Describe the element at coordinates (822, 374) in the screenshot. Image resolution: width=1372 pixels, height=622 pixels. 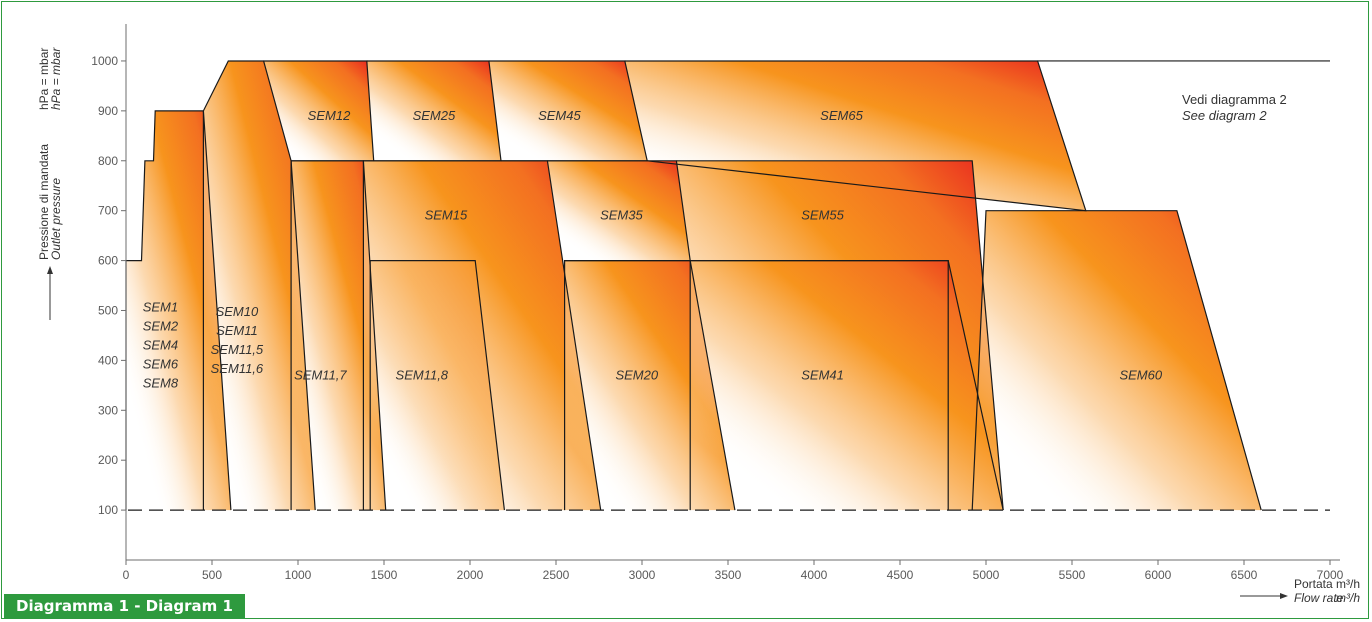
I see `region-label-sem41: SEM41` at that location.